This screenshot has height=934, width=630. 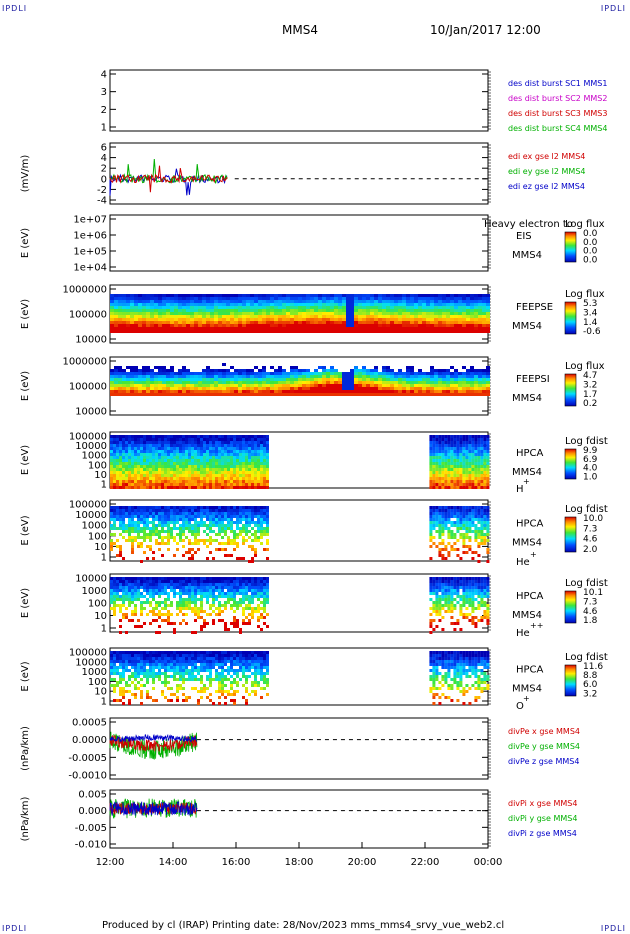 What do you see at coordinates (590, 304) in the screenshot?
I see `colorbar-label: 5.3` at bounding box center [590, 304].